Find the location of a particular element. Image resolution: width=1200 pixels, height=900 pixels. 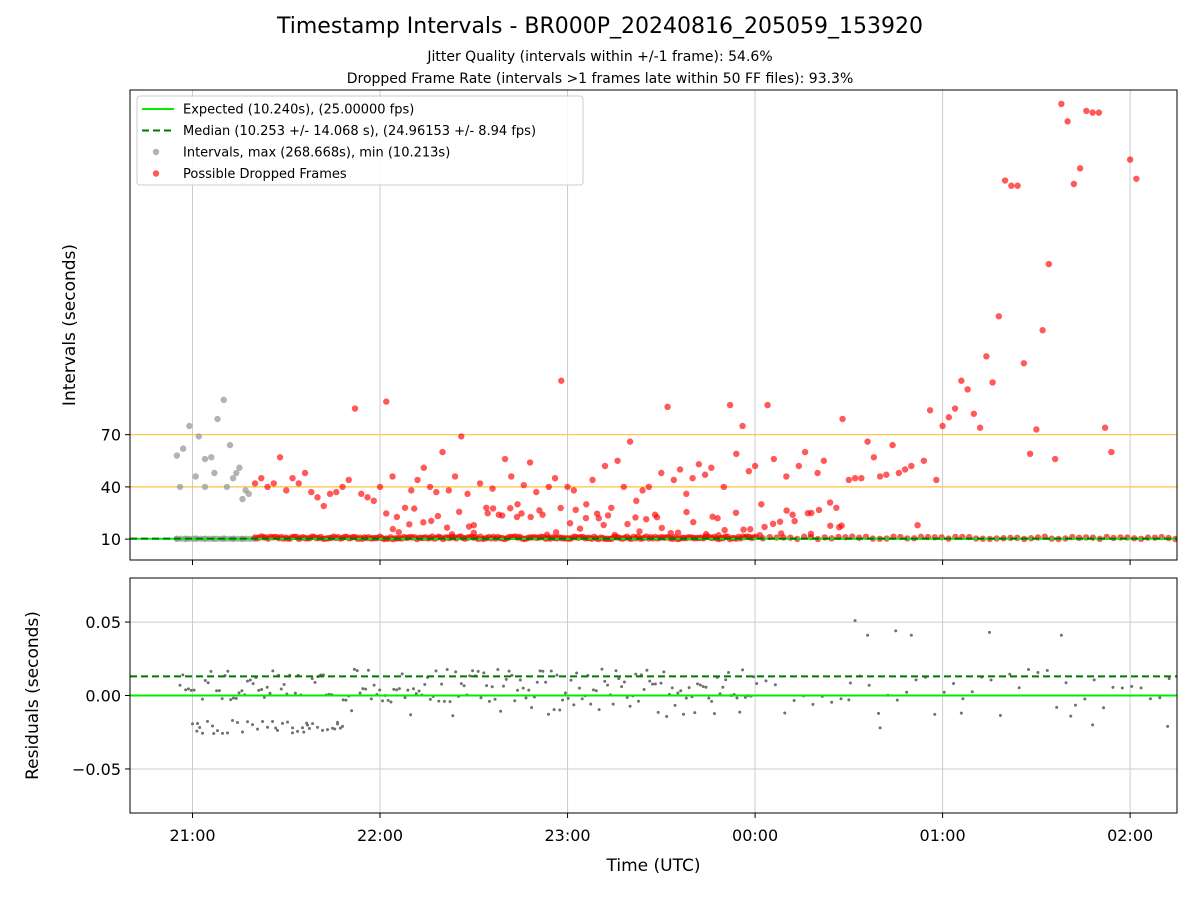

x-tick-label: 01:00 is located at coordinates (943, 835).